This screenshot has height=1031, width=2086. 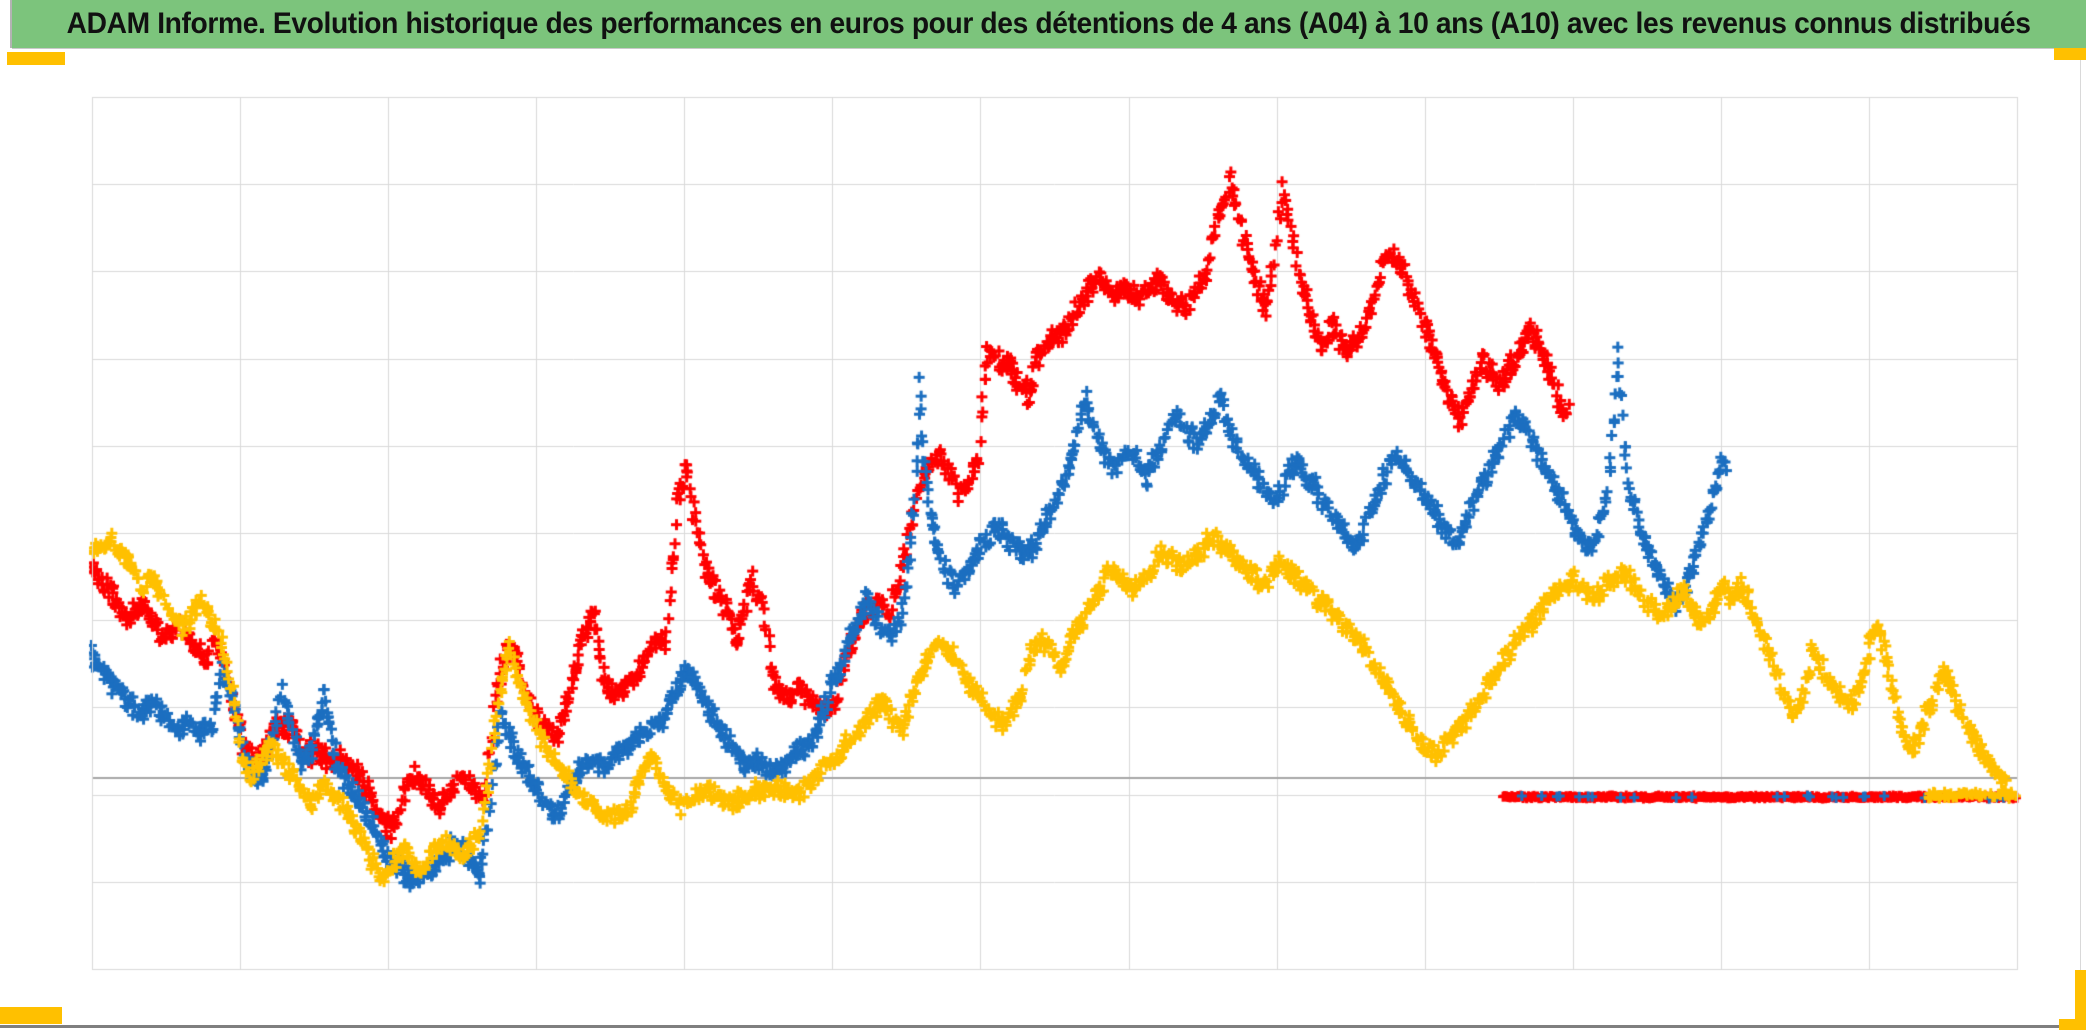 I want to click on chart-frame-line, so click(x=2080, y=538).